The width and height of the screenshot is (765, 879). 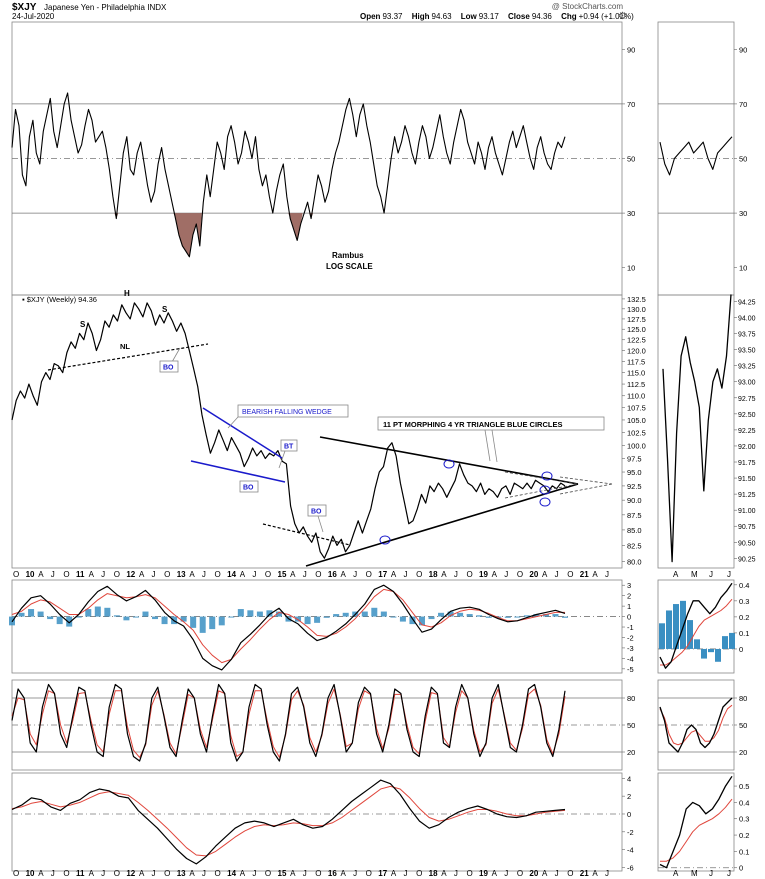 What do you see at coordinates (697, 428) in the screenshot?
I see `price-line-detail` at bounding box center [697, 428].